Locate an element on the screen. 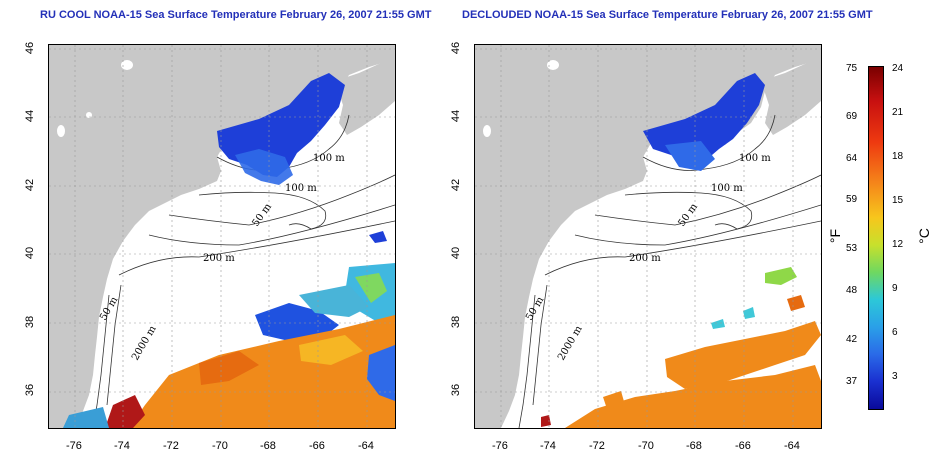  fahrenheit-unit-label: °F is located at coordinates (835, 236).